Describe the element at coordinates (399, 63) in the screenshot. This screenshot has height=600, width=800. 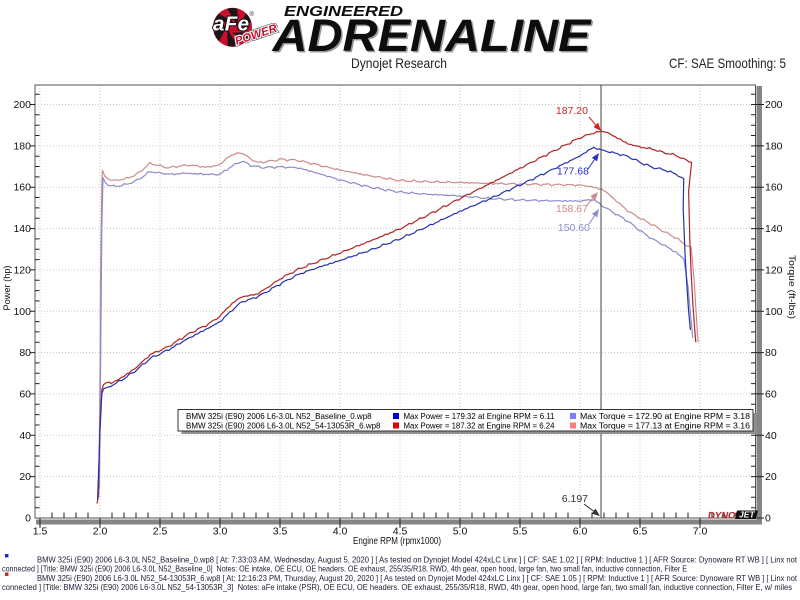
I see `svg-text: Dynojet Research` at that location.